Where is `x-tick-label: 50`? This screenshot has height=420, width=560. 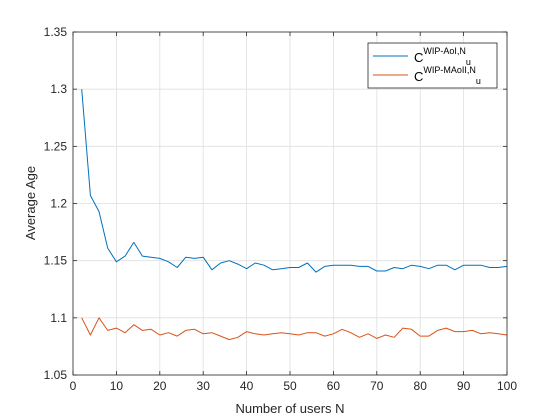 x-tick-label: 50 is located at coordinates (290, 386).